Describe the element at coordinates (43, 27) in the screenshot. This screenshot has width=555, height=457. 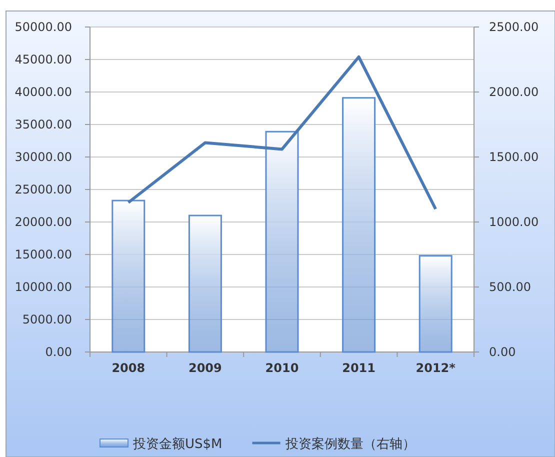
I see `y-tick-label: 50000.00` at that location.